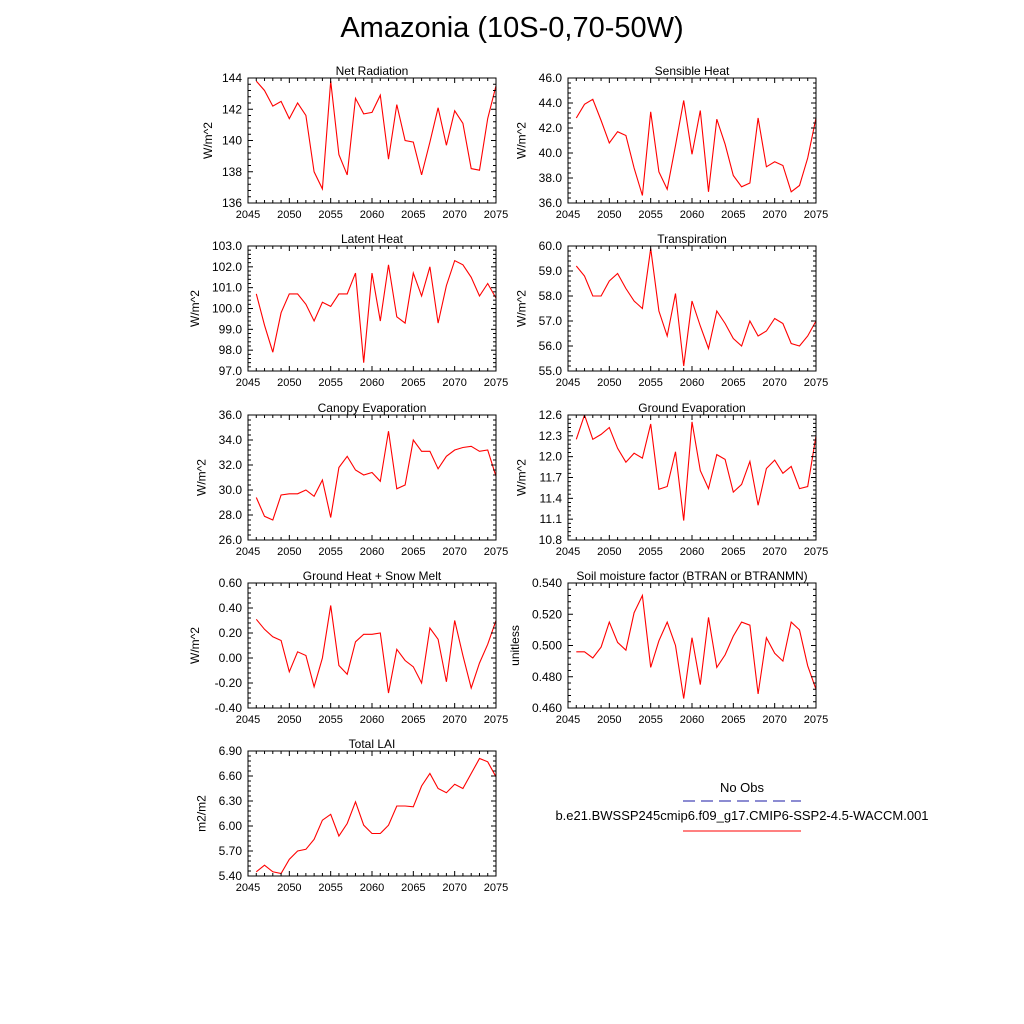 This screenshot has height=1024, width=1024. I want to click on chart-title: Canopy Evaporation, so click(372, 408).